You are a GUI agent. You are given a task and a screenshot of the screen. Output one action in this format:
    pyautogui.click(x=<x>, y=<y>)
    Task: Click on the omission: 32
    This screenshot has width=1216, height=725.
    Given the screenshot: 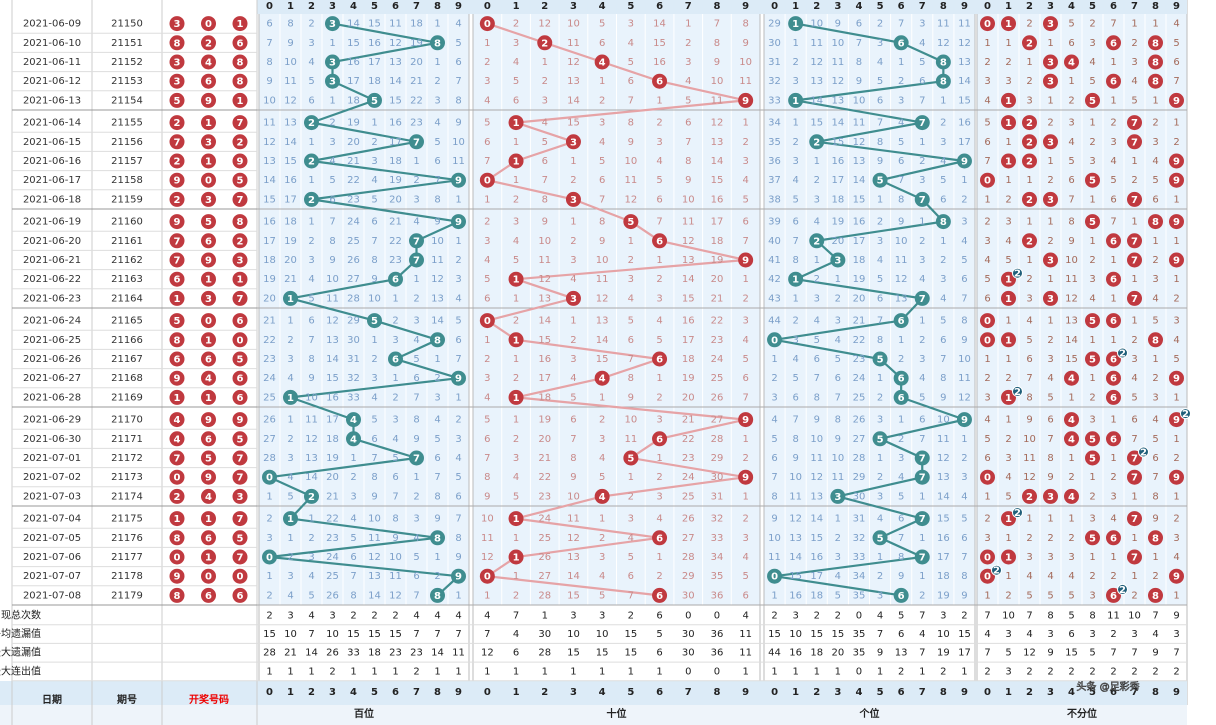 What is the action you would take?
    pyautogui.click(x=717, y=519)
    